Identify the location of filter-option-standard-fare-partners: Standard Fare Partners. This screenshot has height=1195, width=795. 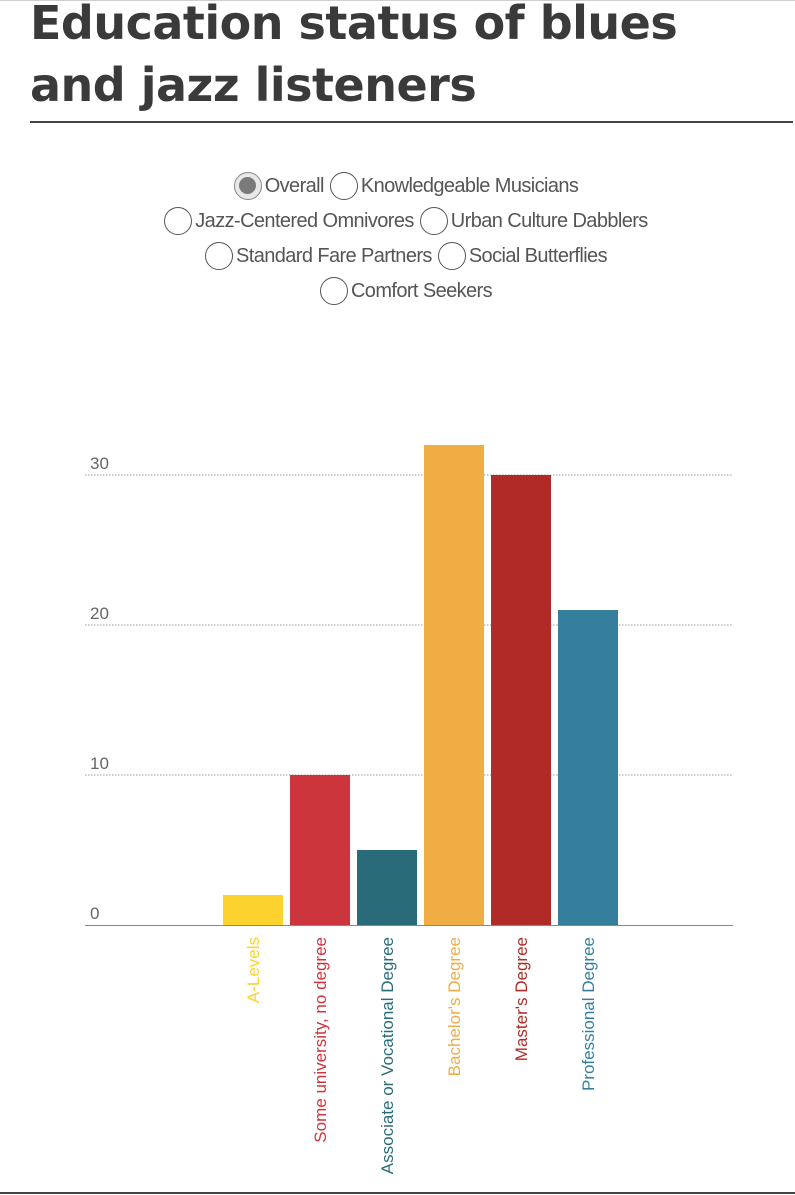
(318, 256).